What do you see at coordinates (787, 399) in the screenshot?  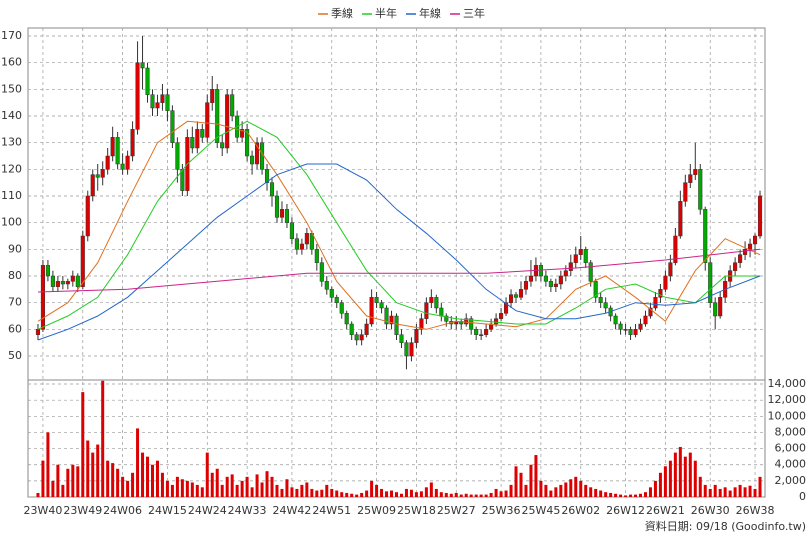 I see `y2-tick-label: 12,000` at bounding box center [787, 399].